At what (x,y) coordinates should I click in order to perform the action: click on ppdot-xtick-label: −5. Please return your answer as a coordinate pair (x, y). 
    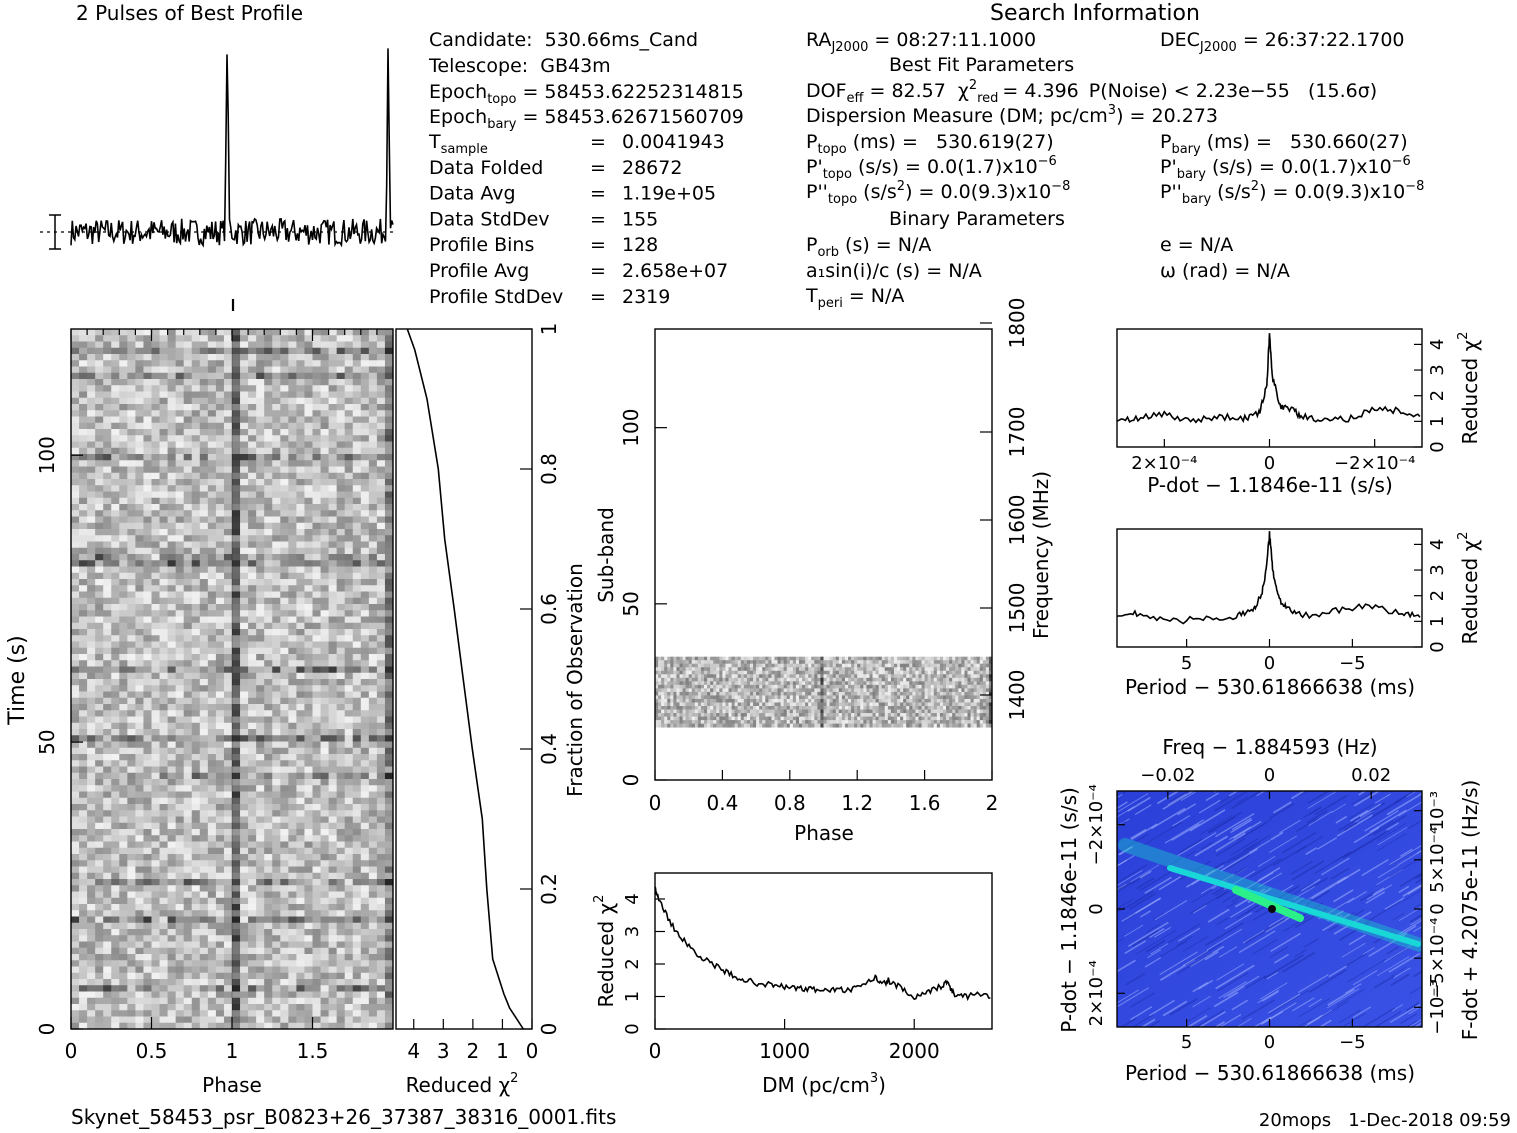
    Looking at the image, I should click on (1352, 1042).